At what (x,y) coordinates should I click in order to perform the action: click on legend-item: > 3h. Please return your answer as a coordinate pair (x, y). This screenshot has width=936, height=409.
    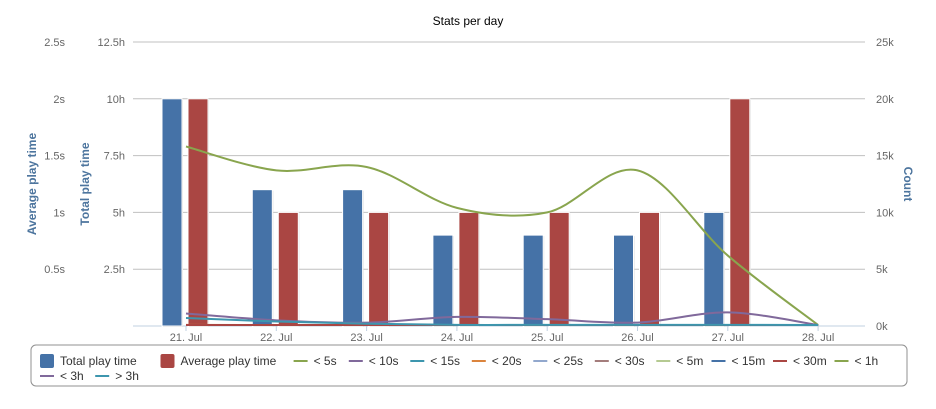
    Looking at the image, I should click on (127, 376).